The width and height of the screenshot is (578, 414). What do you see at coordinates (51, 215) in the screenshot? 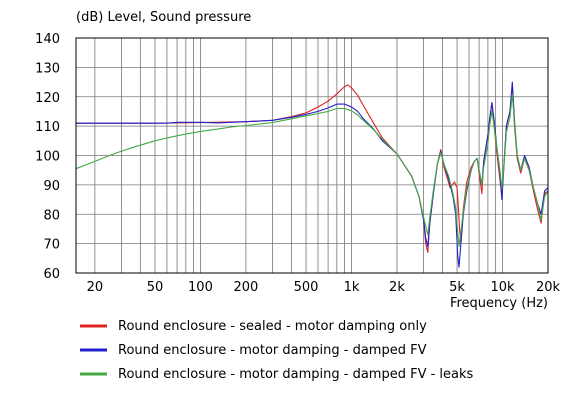
I see `y-tick-label: 80` at bounding box center [51, 215].